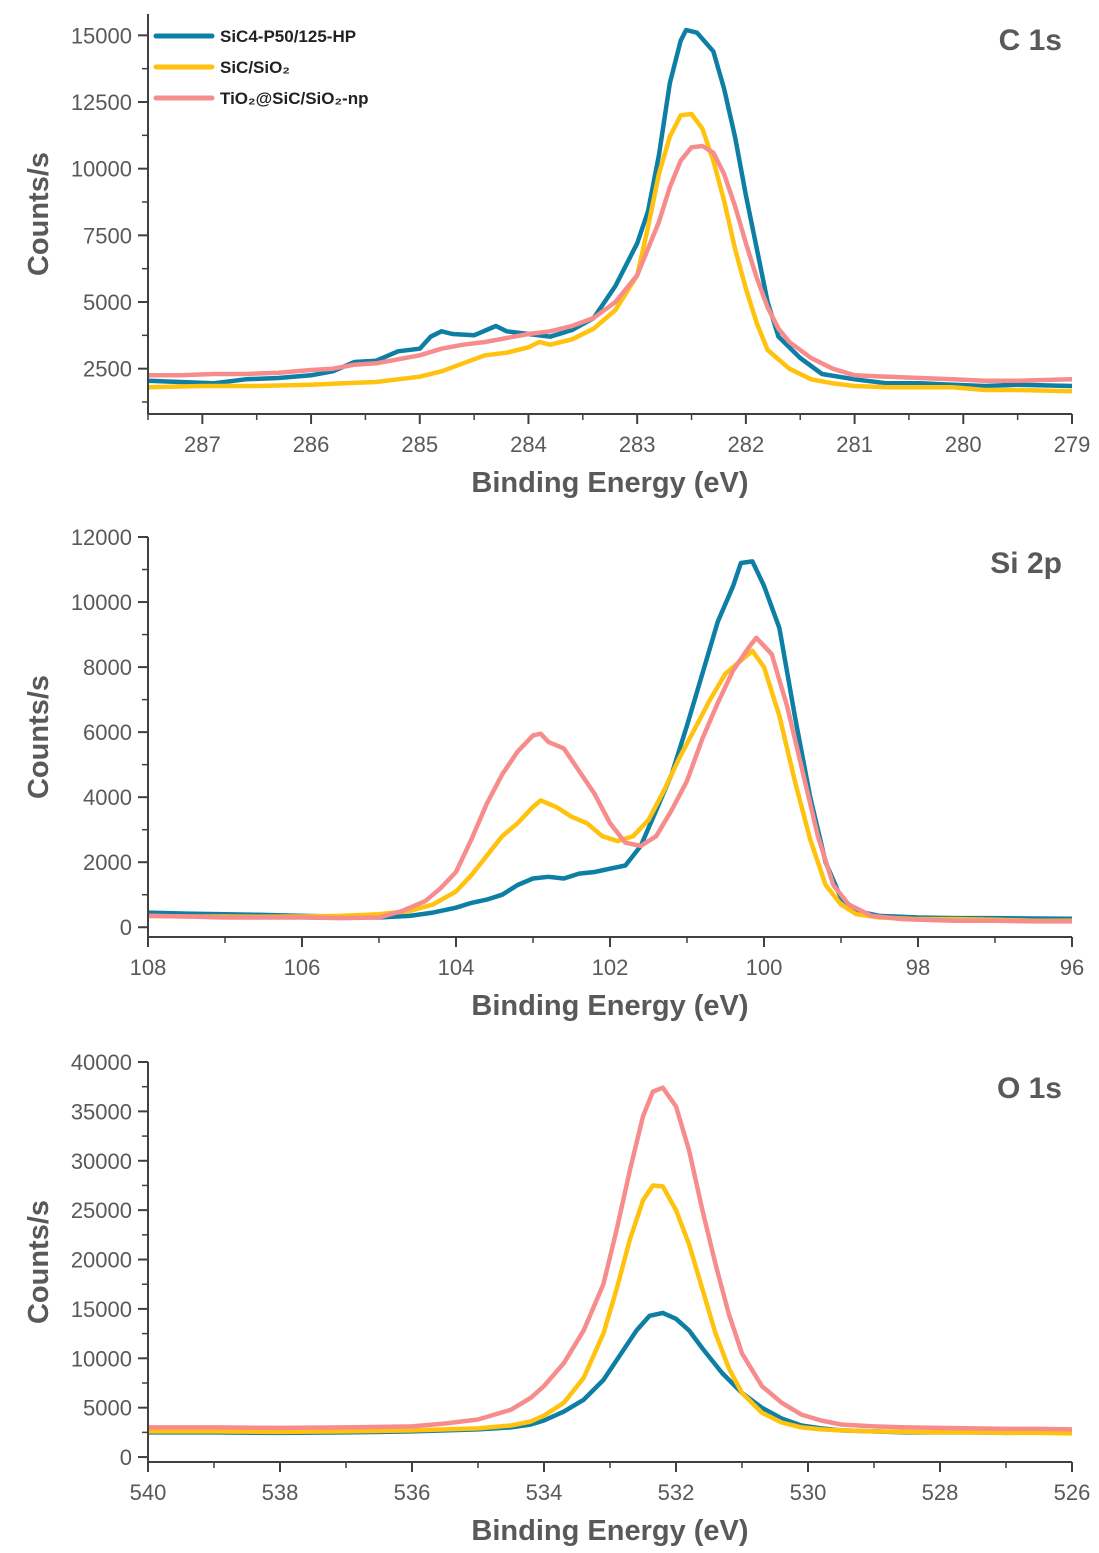  Describe the element at coordinates (101, 537) in the screenshot. I see `y-tick-label: 12000` at that location.